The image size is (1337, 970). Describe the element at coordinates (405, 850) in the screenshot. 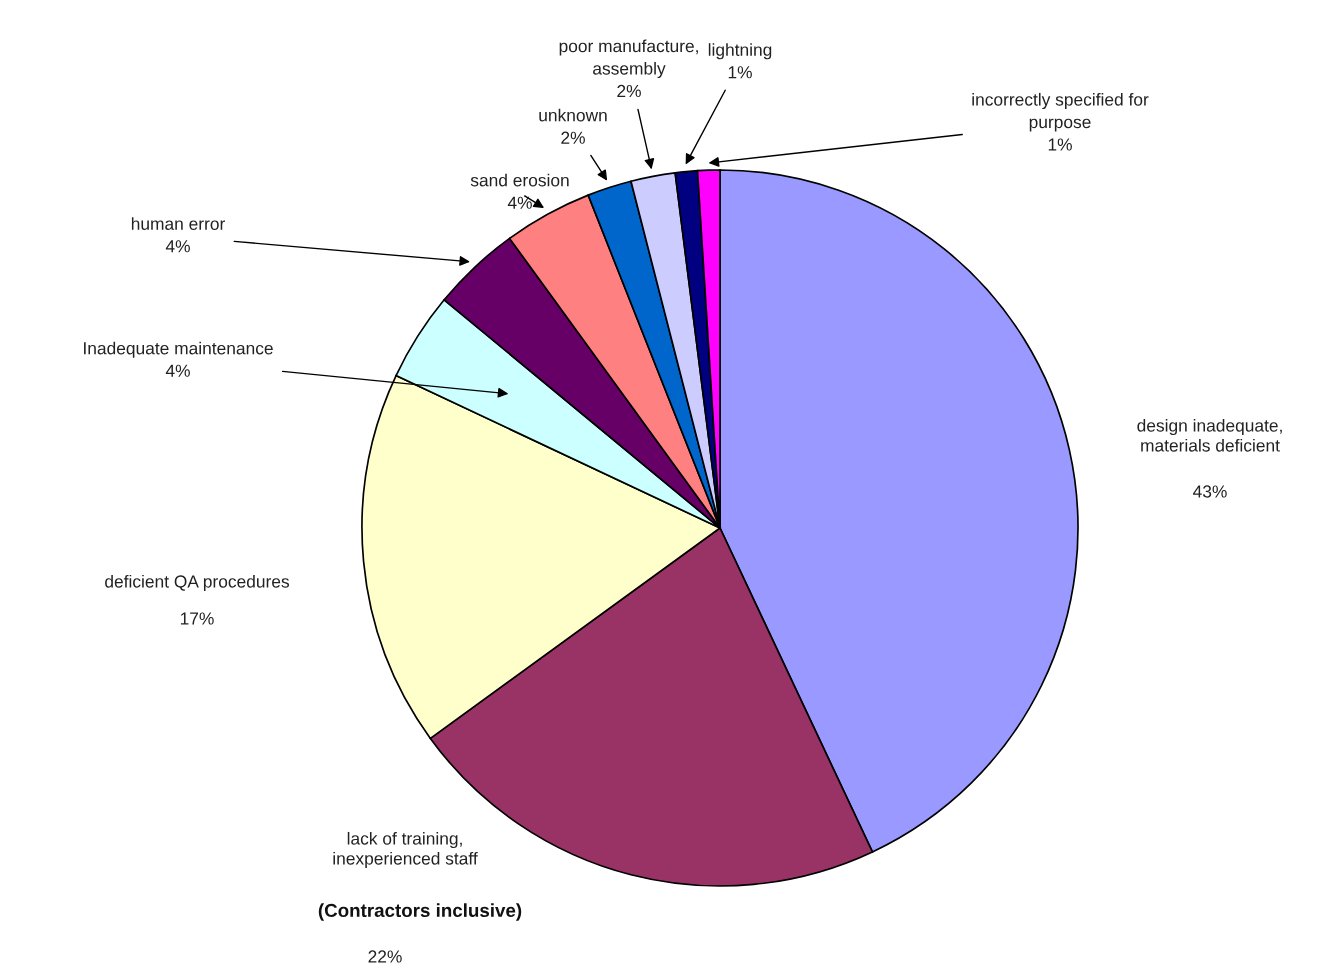

I see `slice-label: lack of training, inexperienced staff` at that location.